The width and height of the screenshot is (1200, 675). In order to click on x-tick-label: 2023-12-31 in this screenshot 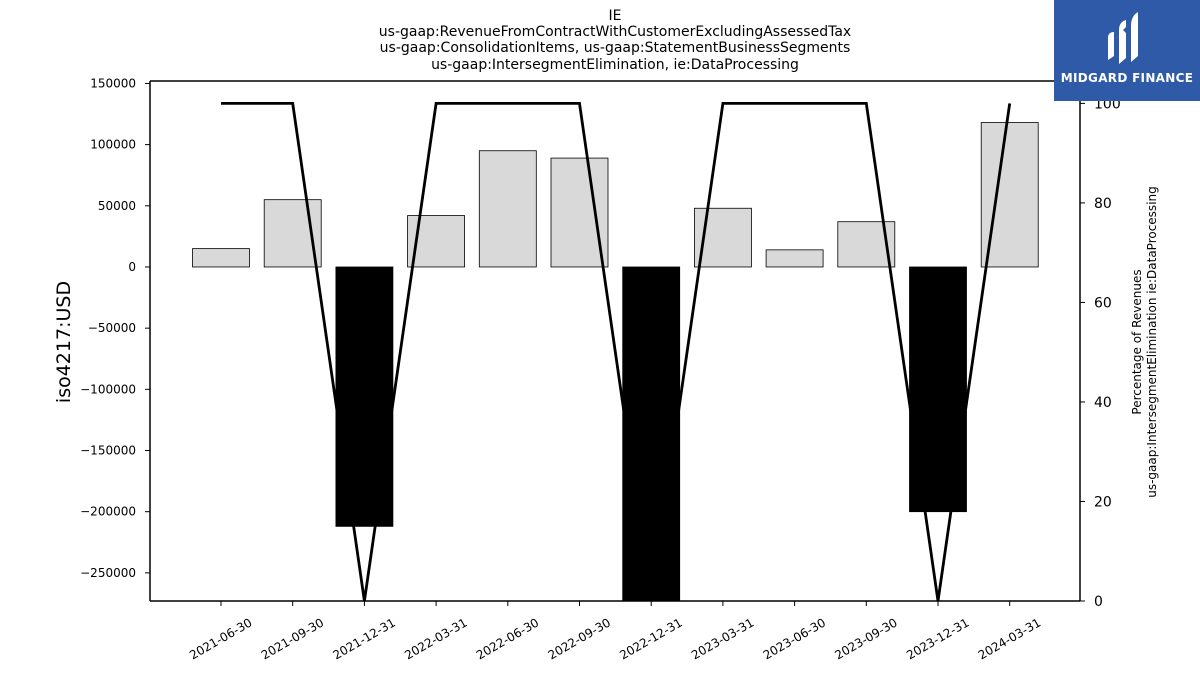, I will do `click(937, 638)`.